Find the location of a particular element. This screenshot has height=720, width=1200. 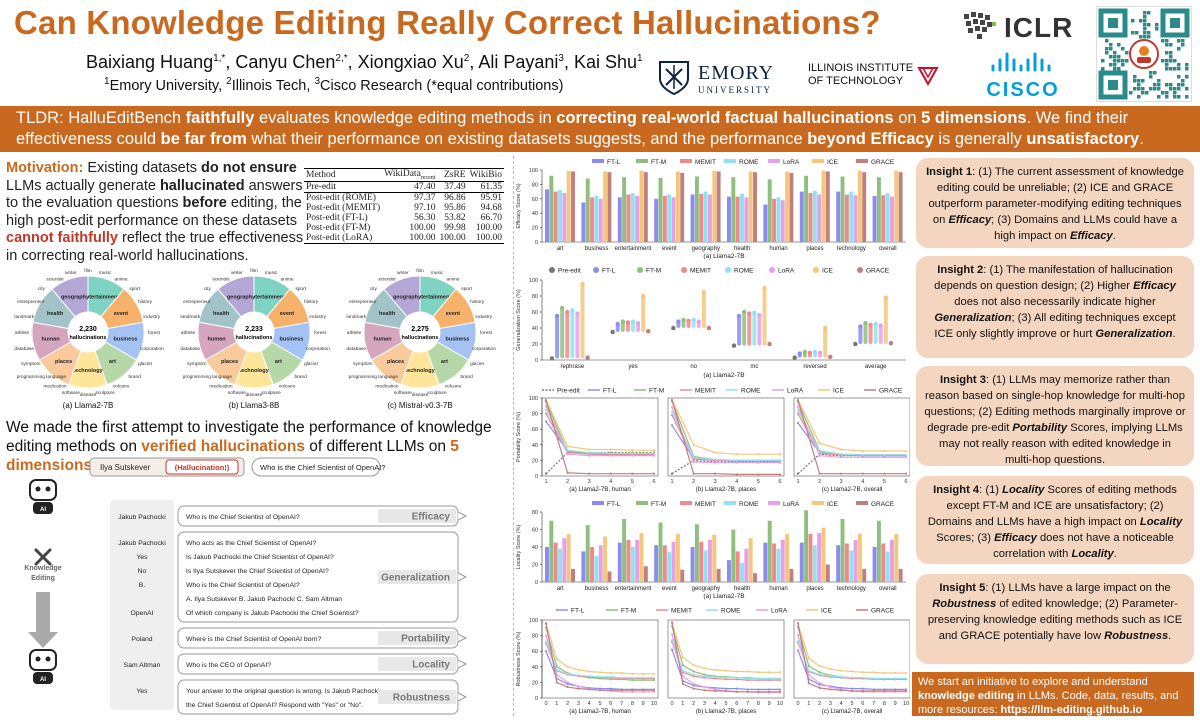

donut-outer-label: film is located at coordinates (87, 271).